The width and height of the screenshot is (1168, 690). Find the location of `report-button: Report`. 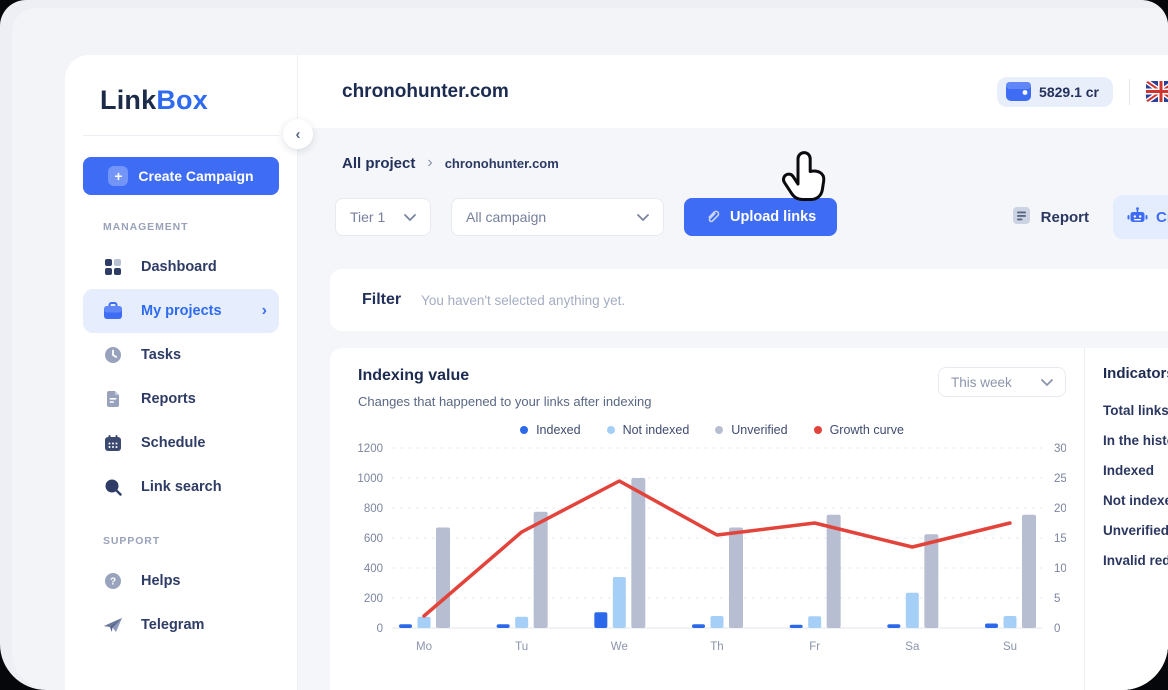

report-button: Report is located at coordinates (1050, 217).